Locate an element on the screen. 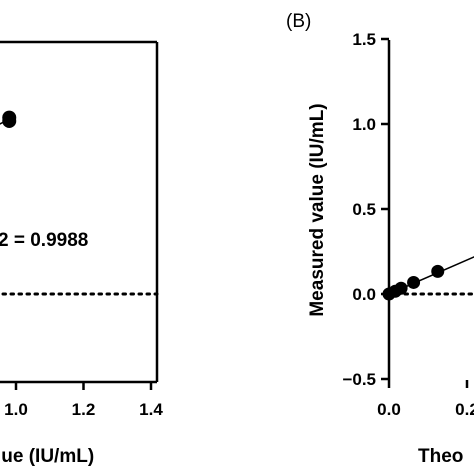 Image resolution: width=474 pixels, height=474 pixels. panel-b-y-tick-label: −0.5 is located at coordinates (359, 379).